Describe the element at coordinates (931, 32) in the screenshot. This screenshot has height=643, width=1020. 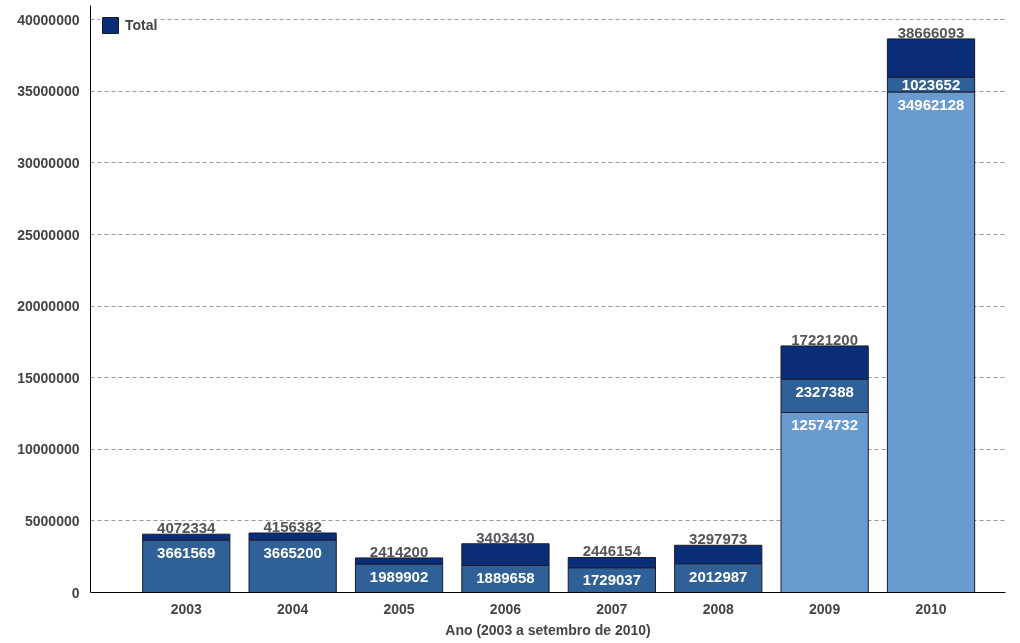
I see `total-label: 38666093` at that location.